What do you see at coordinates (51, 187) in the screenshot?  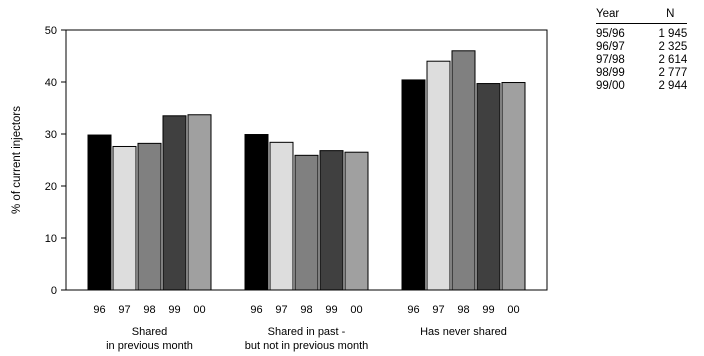 I see `y-tick-label: 20` at bounding box center [51, 187].